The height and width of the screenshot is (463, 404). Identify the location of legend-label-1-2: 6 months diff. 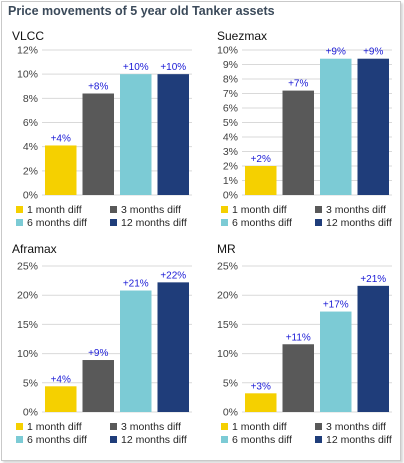
(262, 223).